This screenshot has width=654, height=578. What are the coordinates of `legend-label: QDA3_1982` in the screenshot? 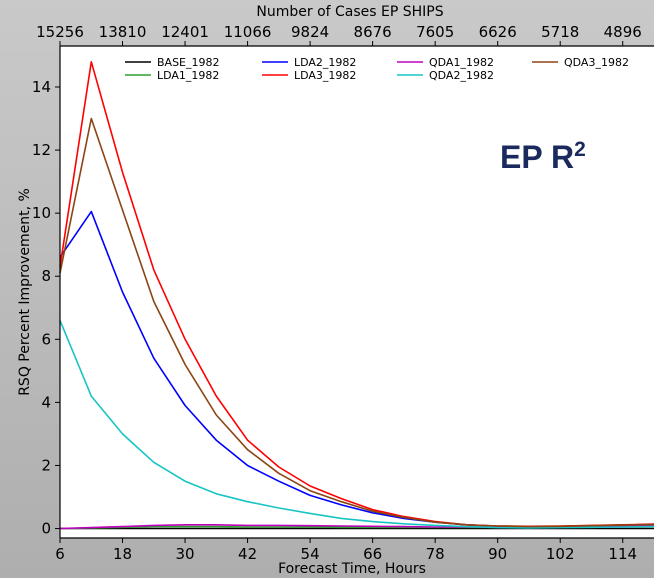 It's located at (596, 62).